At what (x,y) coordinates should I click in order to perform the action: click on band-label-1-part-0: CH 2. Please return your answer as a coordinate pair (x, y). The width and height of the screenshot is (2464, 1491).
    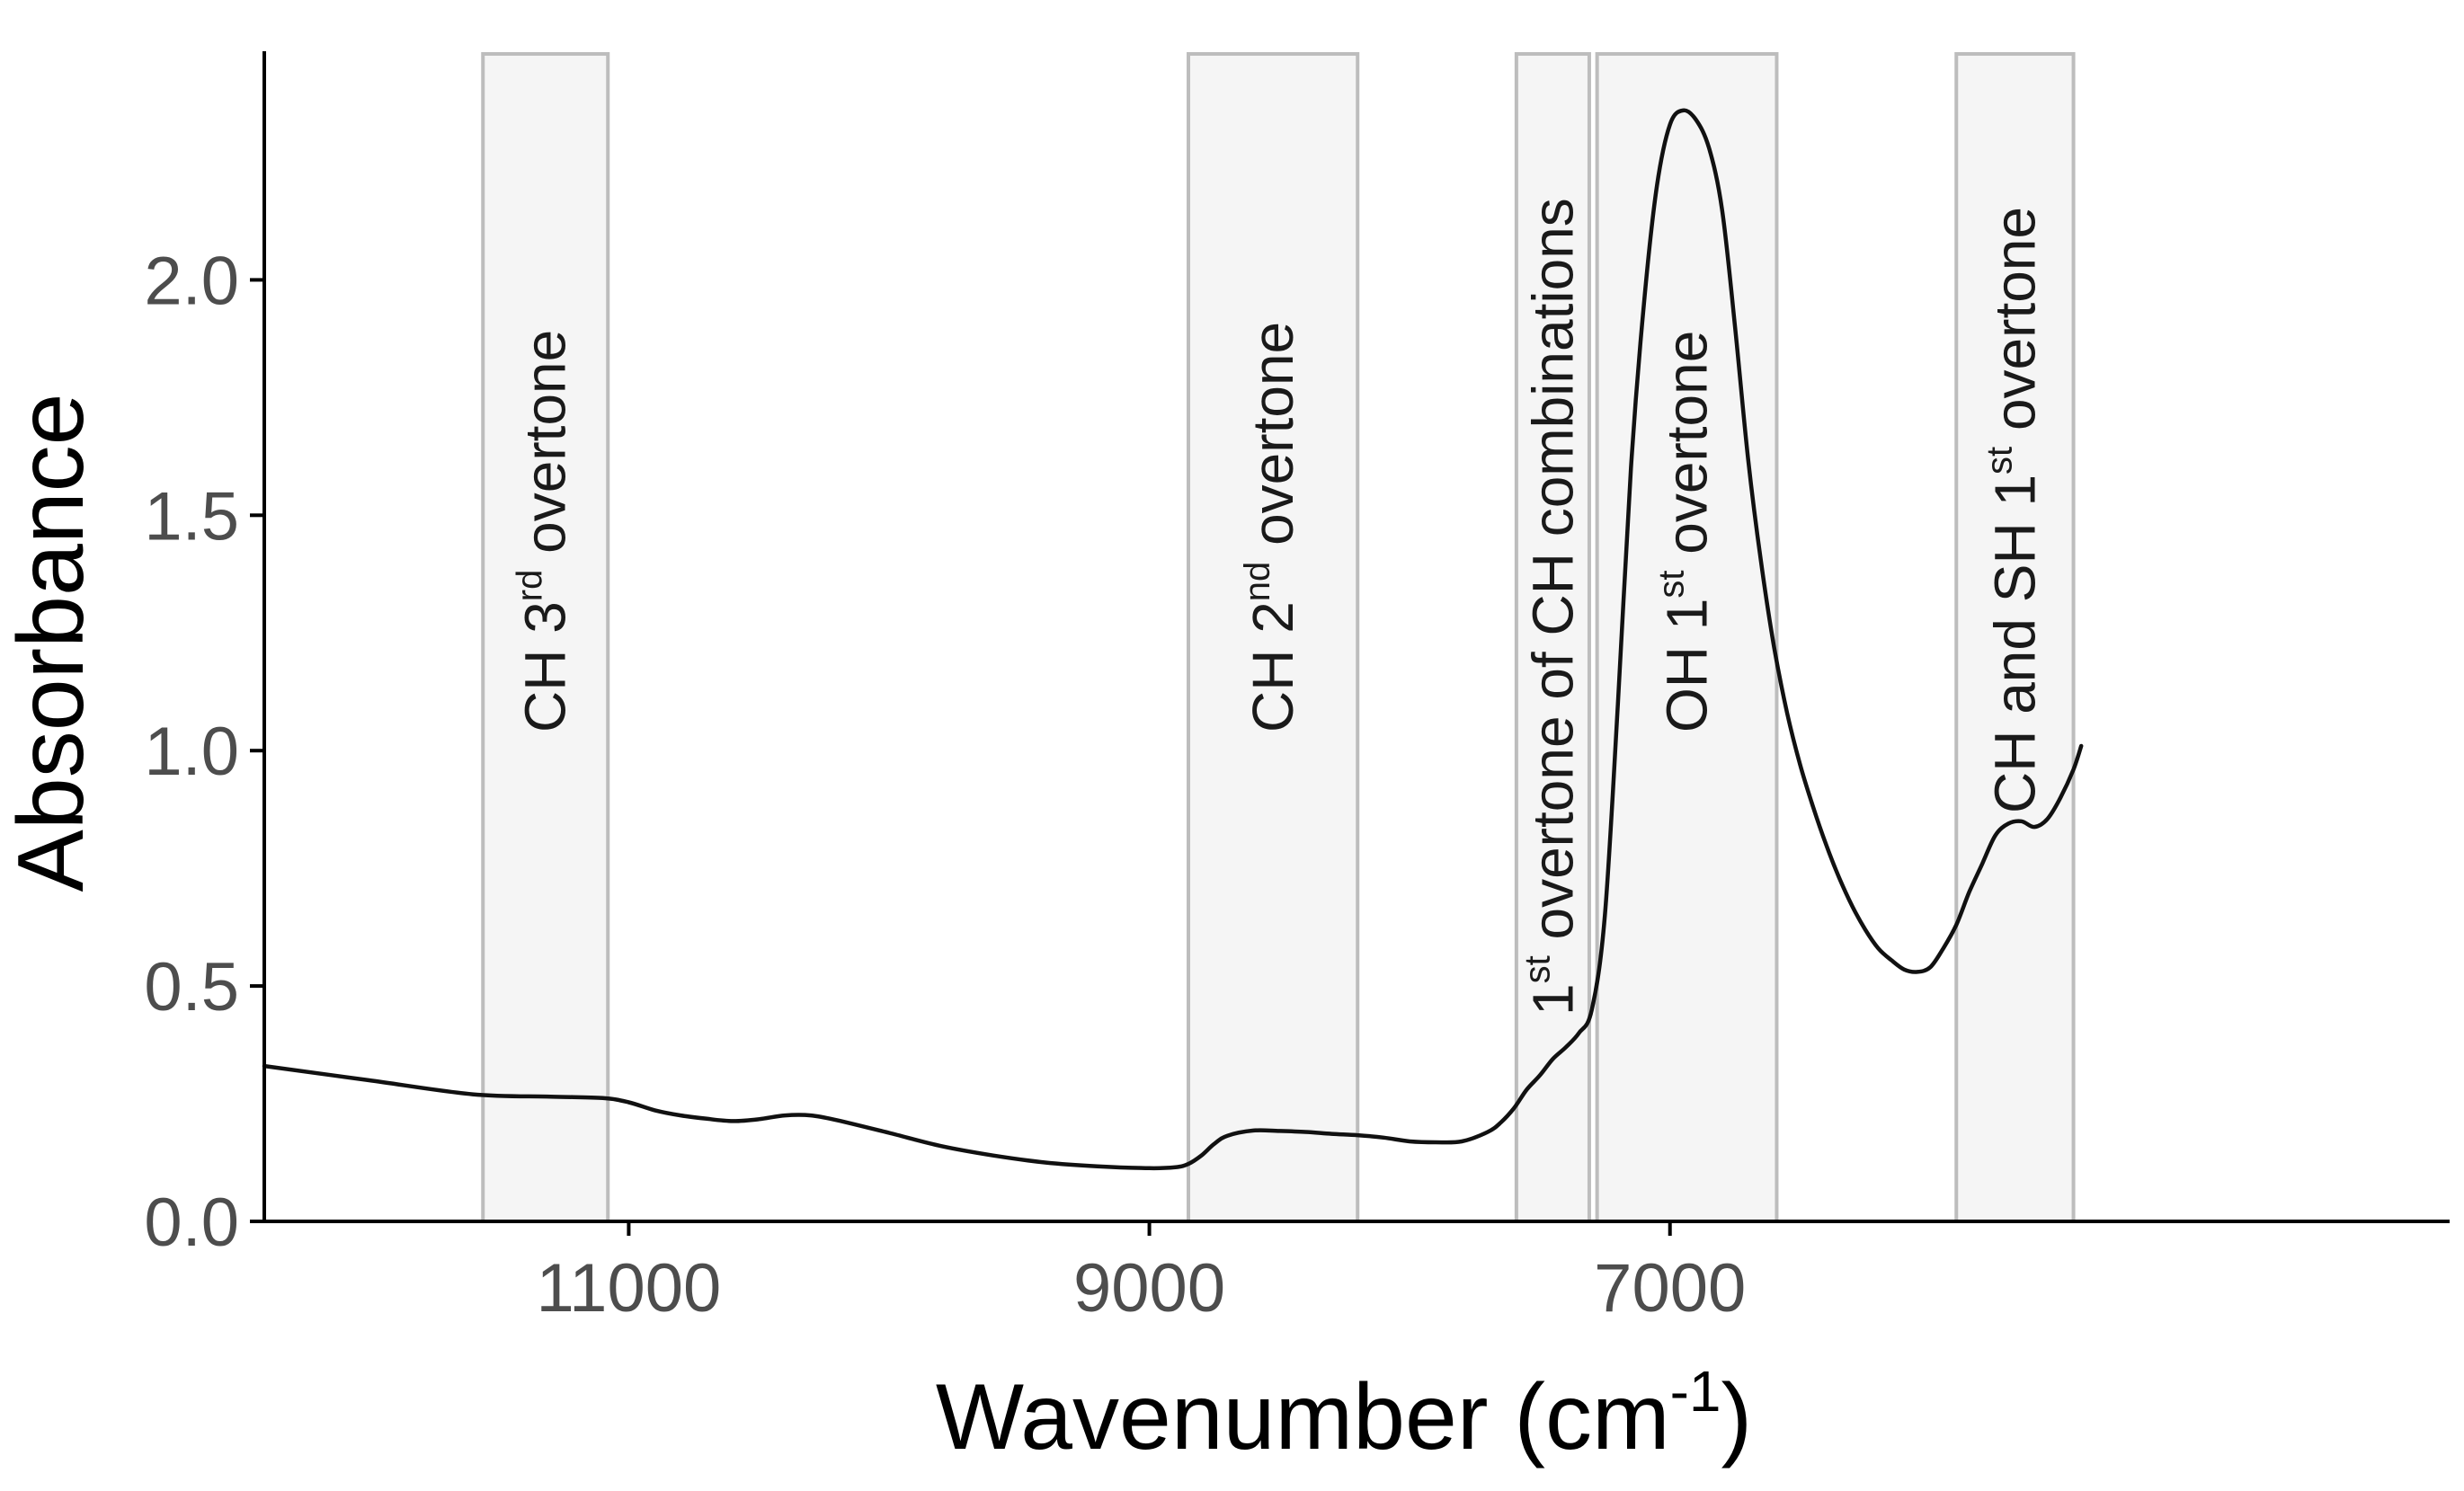
    Looking at the image, I should click on (1273, 667).